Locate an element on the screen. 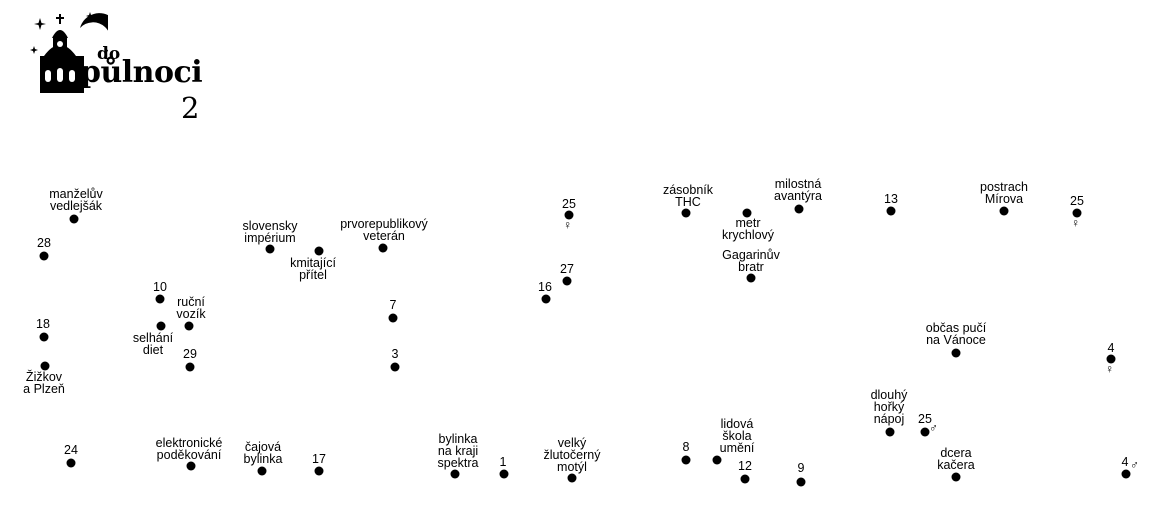 The image size is (1159, 520). point-number: 27 is located at coordinates (567, 269).